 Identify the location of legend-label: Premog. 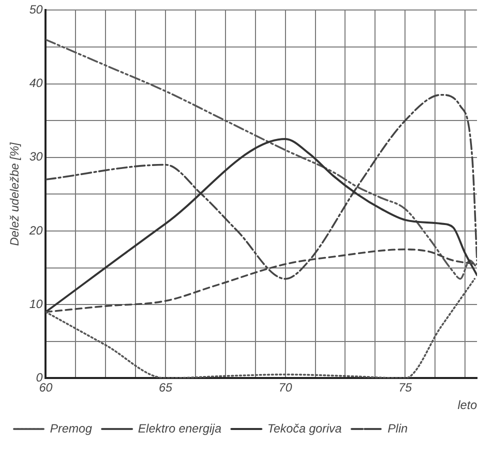
(71, 428).